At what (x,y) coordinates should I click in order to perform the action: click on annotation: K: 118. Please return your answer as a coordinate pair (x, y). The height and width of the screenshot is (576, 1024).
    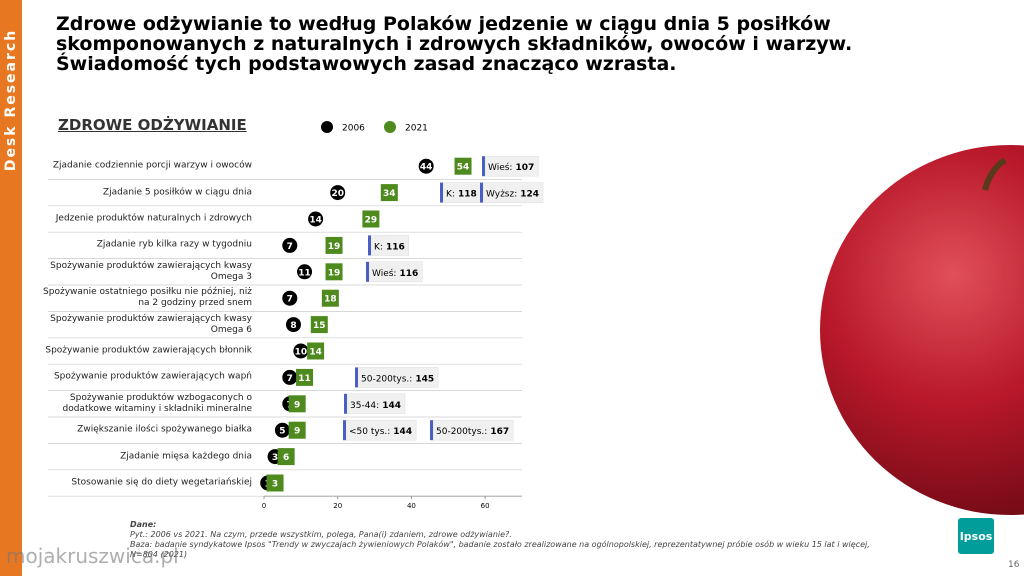
    Looking at the image, I should click on (461, 194).